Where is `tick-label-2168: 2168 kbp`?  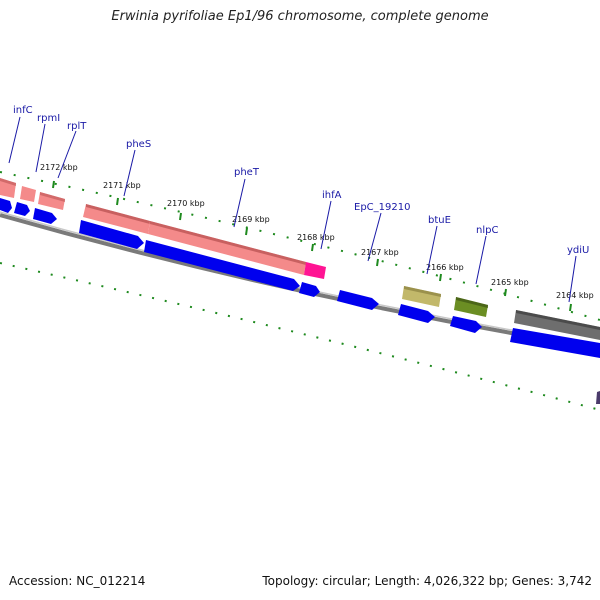 tick-label-2168: 2168 kbp is located at coordinates (316, 237).